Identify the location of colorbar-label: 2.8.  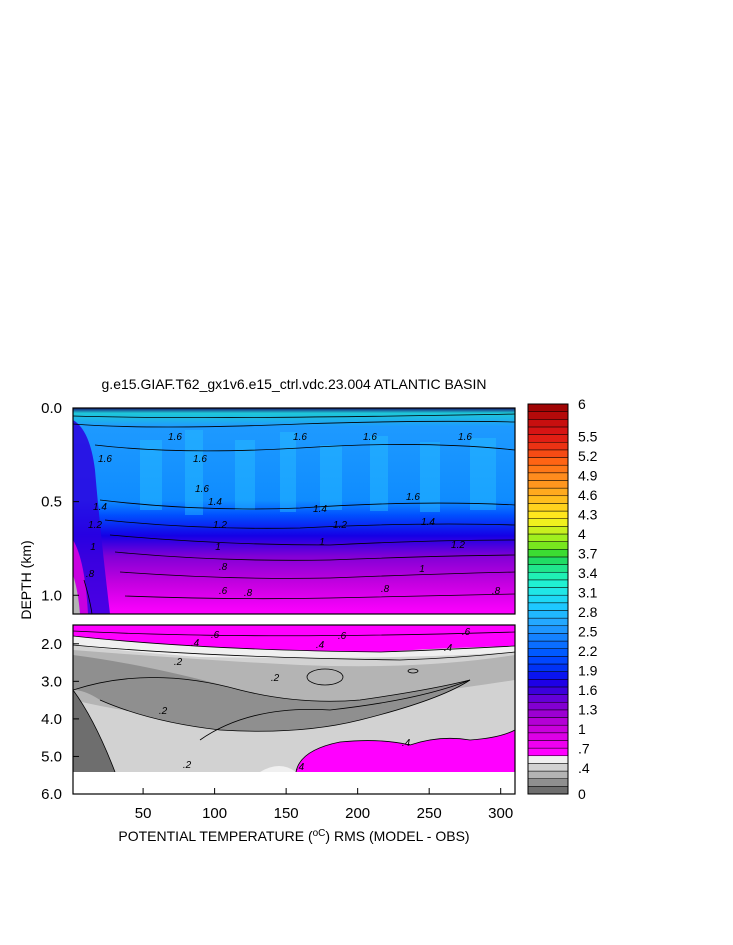
(588, 612).